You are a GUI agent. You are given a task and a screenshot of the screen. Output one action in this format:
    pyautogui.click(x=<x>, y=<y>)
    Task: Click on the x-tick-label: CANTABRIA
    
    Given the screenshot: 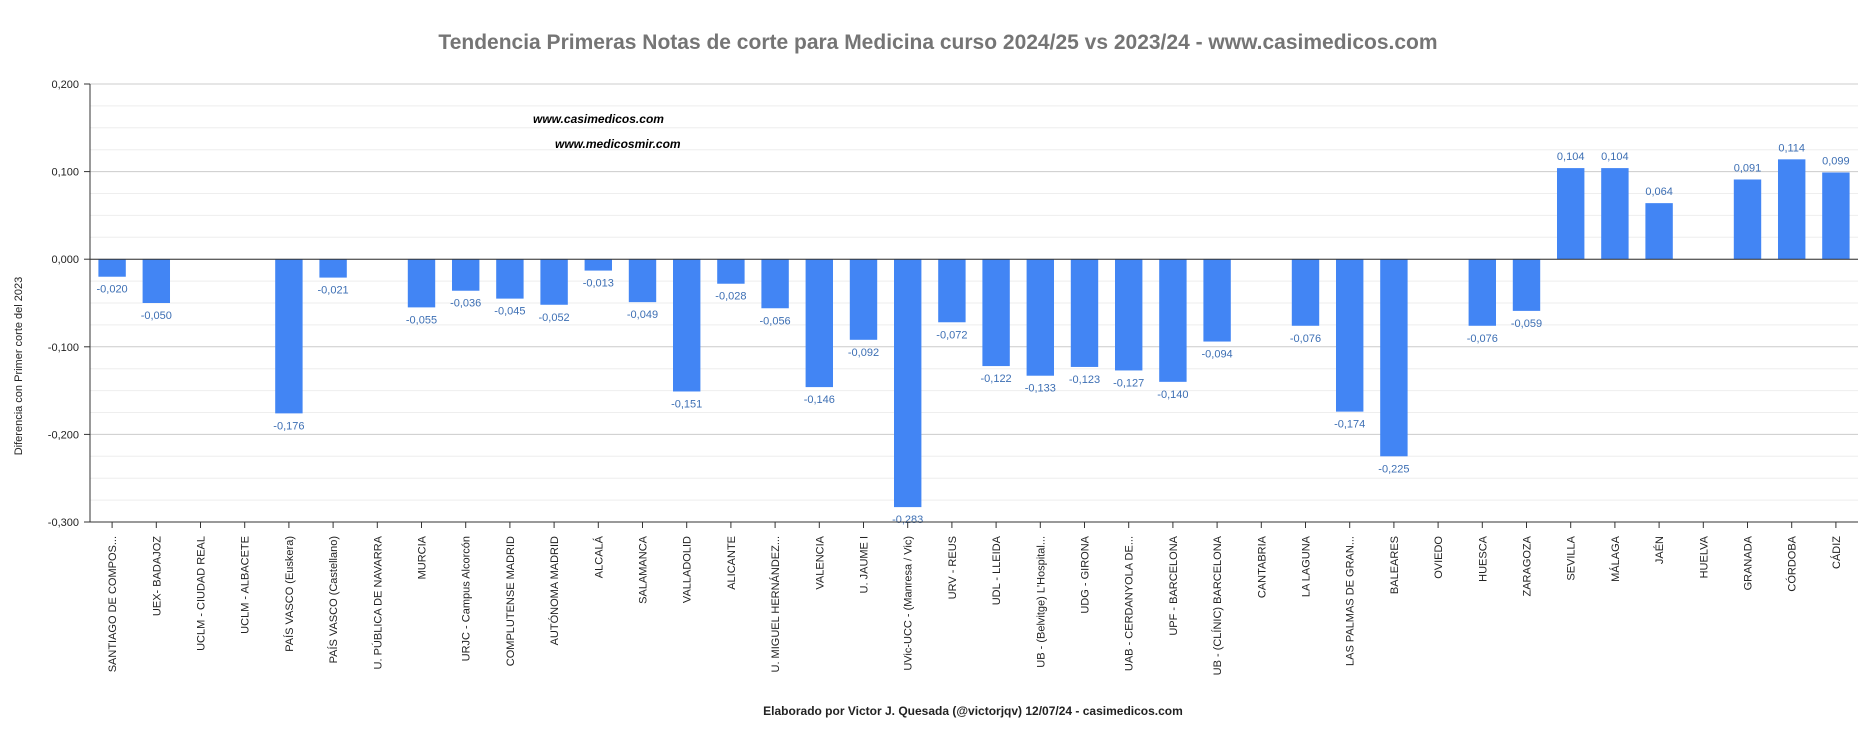 What is the action you would take?
    pyautogui.click(x=1262, y=566)
    